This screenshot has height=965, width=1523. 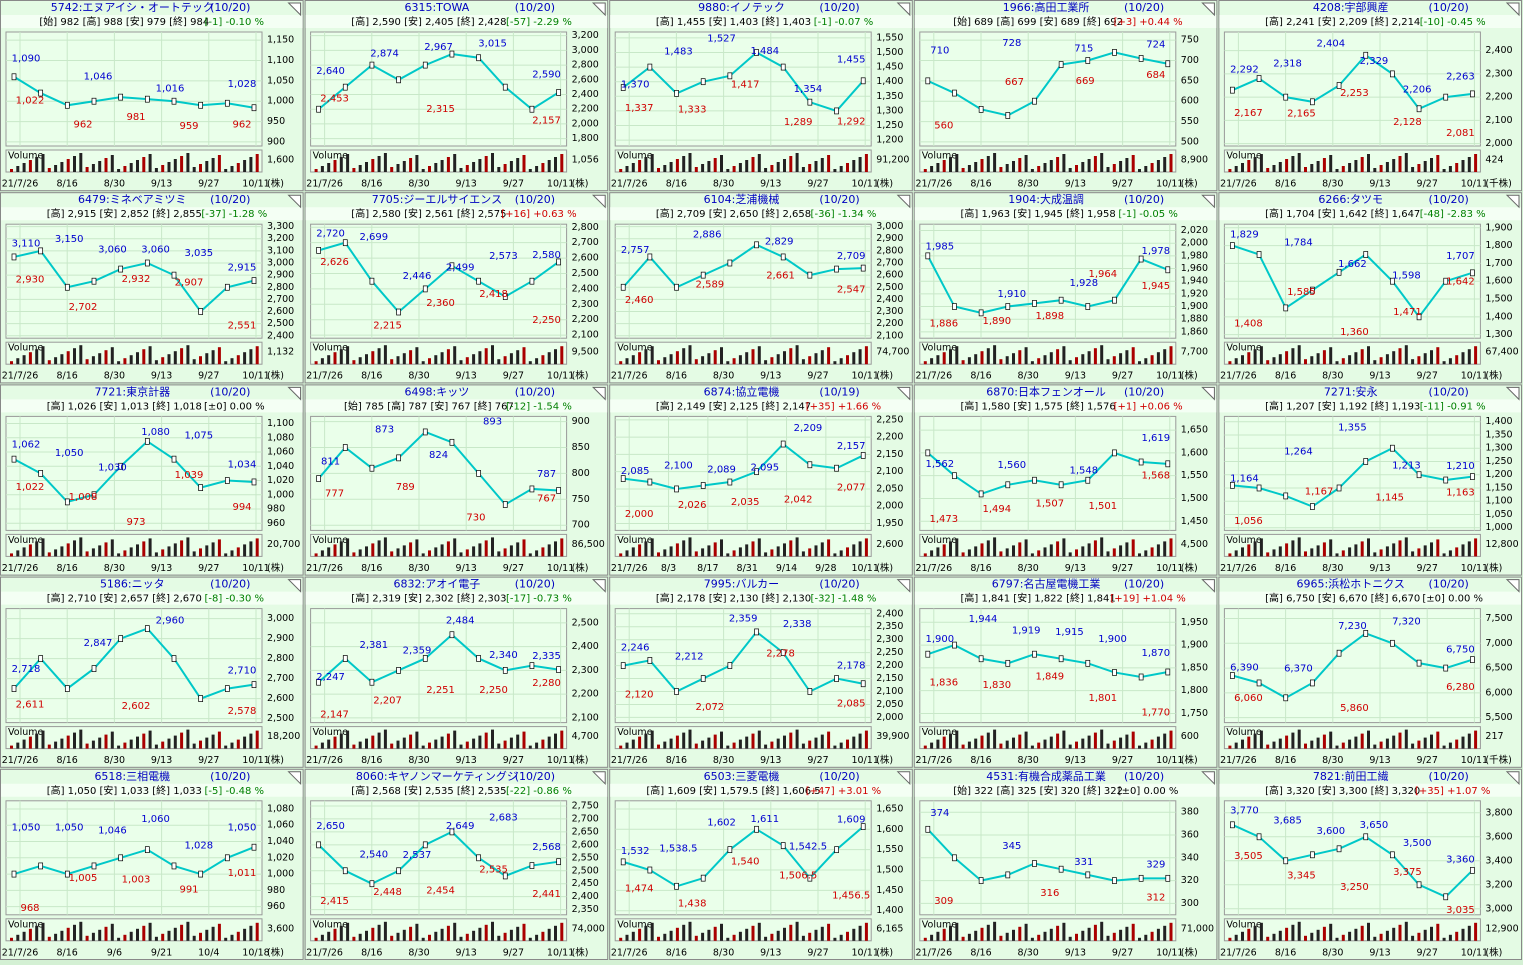 What do you see at coordinates (437, 199) in the screenshot?
I see `stock-title: 7705:ジーエルサイエンス` at bounding box center [437, 199].